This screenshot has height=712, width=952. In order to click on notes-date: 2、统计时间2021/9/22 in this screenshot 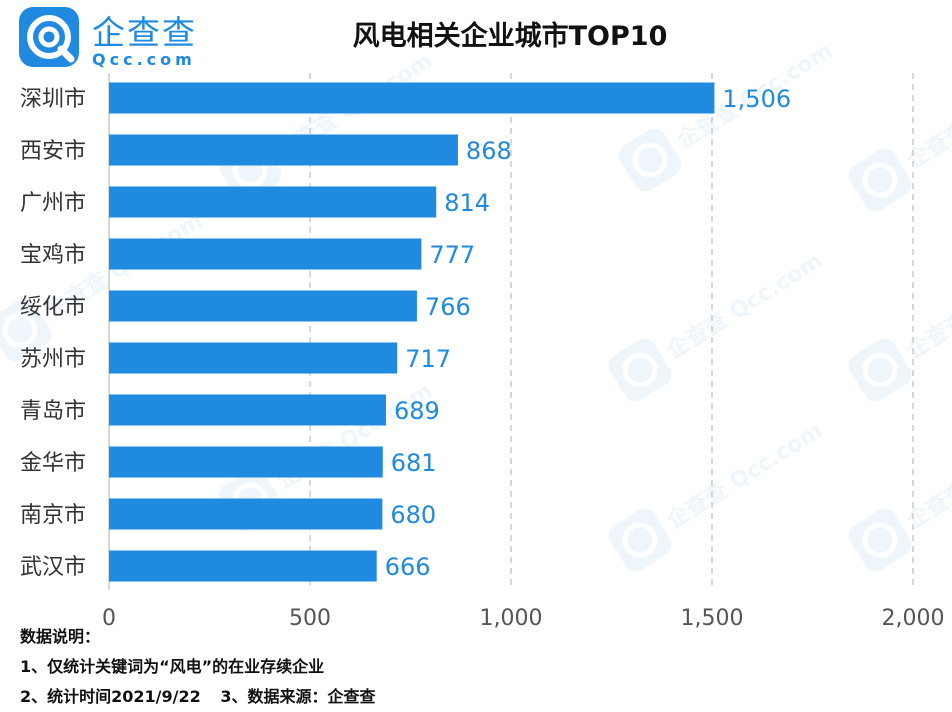, I will do `click(110, 696)`.